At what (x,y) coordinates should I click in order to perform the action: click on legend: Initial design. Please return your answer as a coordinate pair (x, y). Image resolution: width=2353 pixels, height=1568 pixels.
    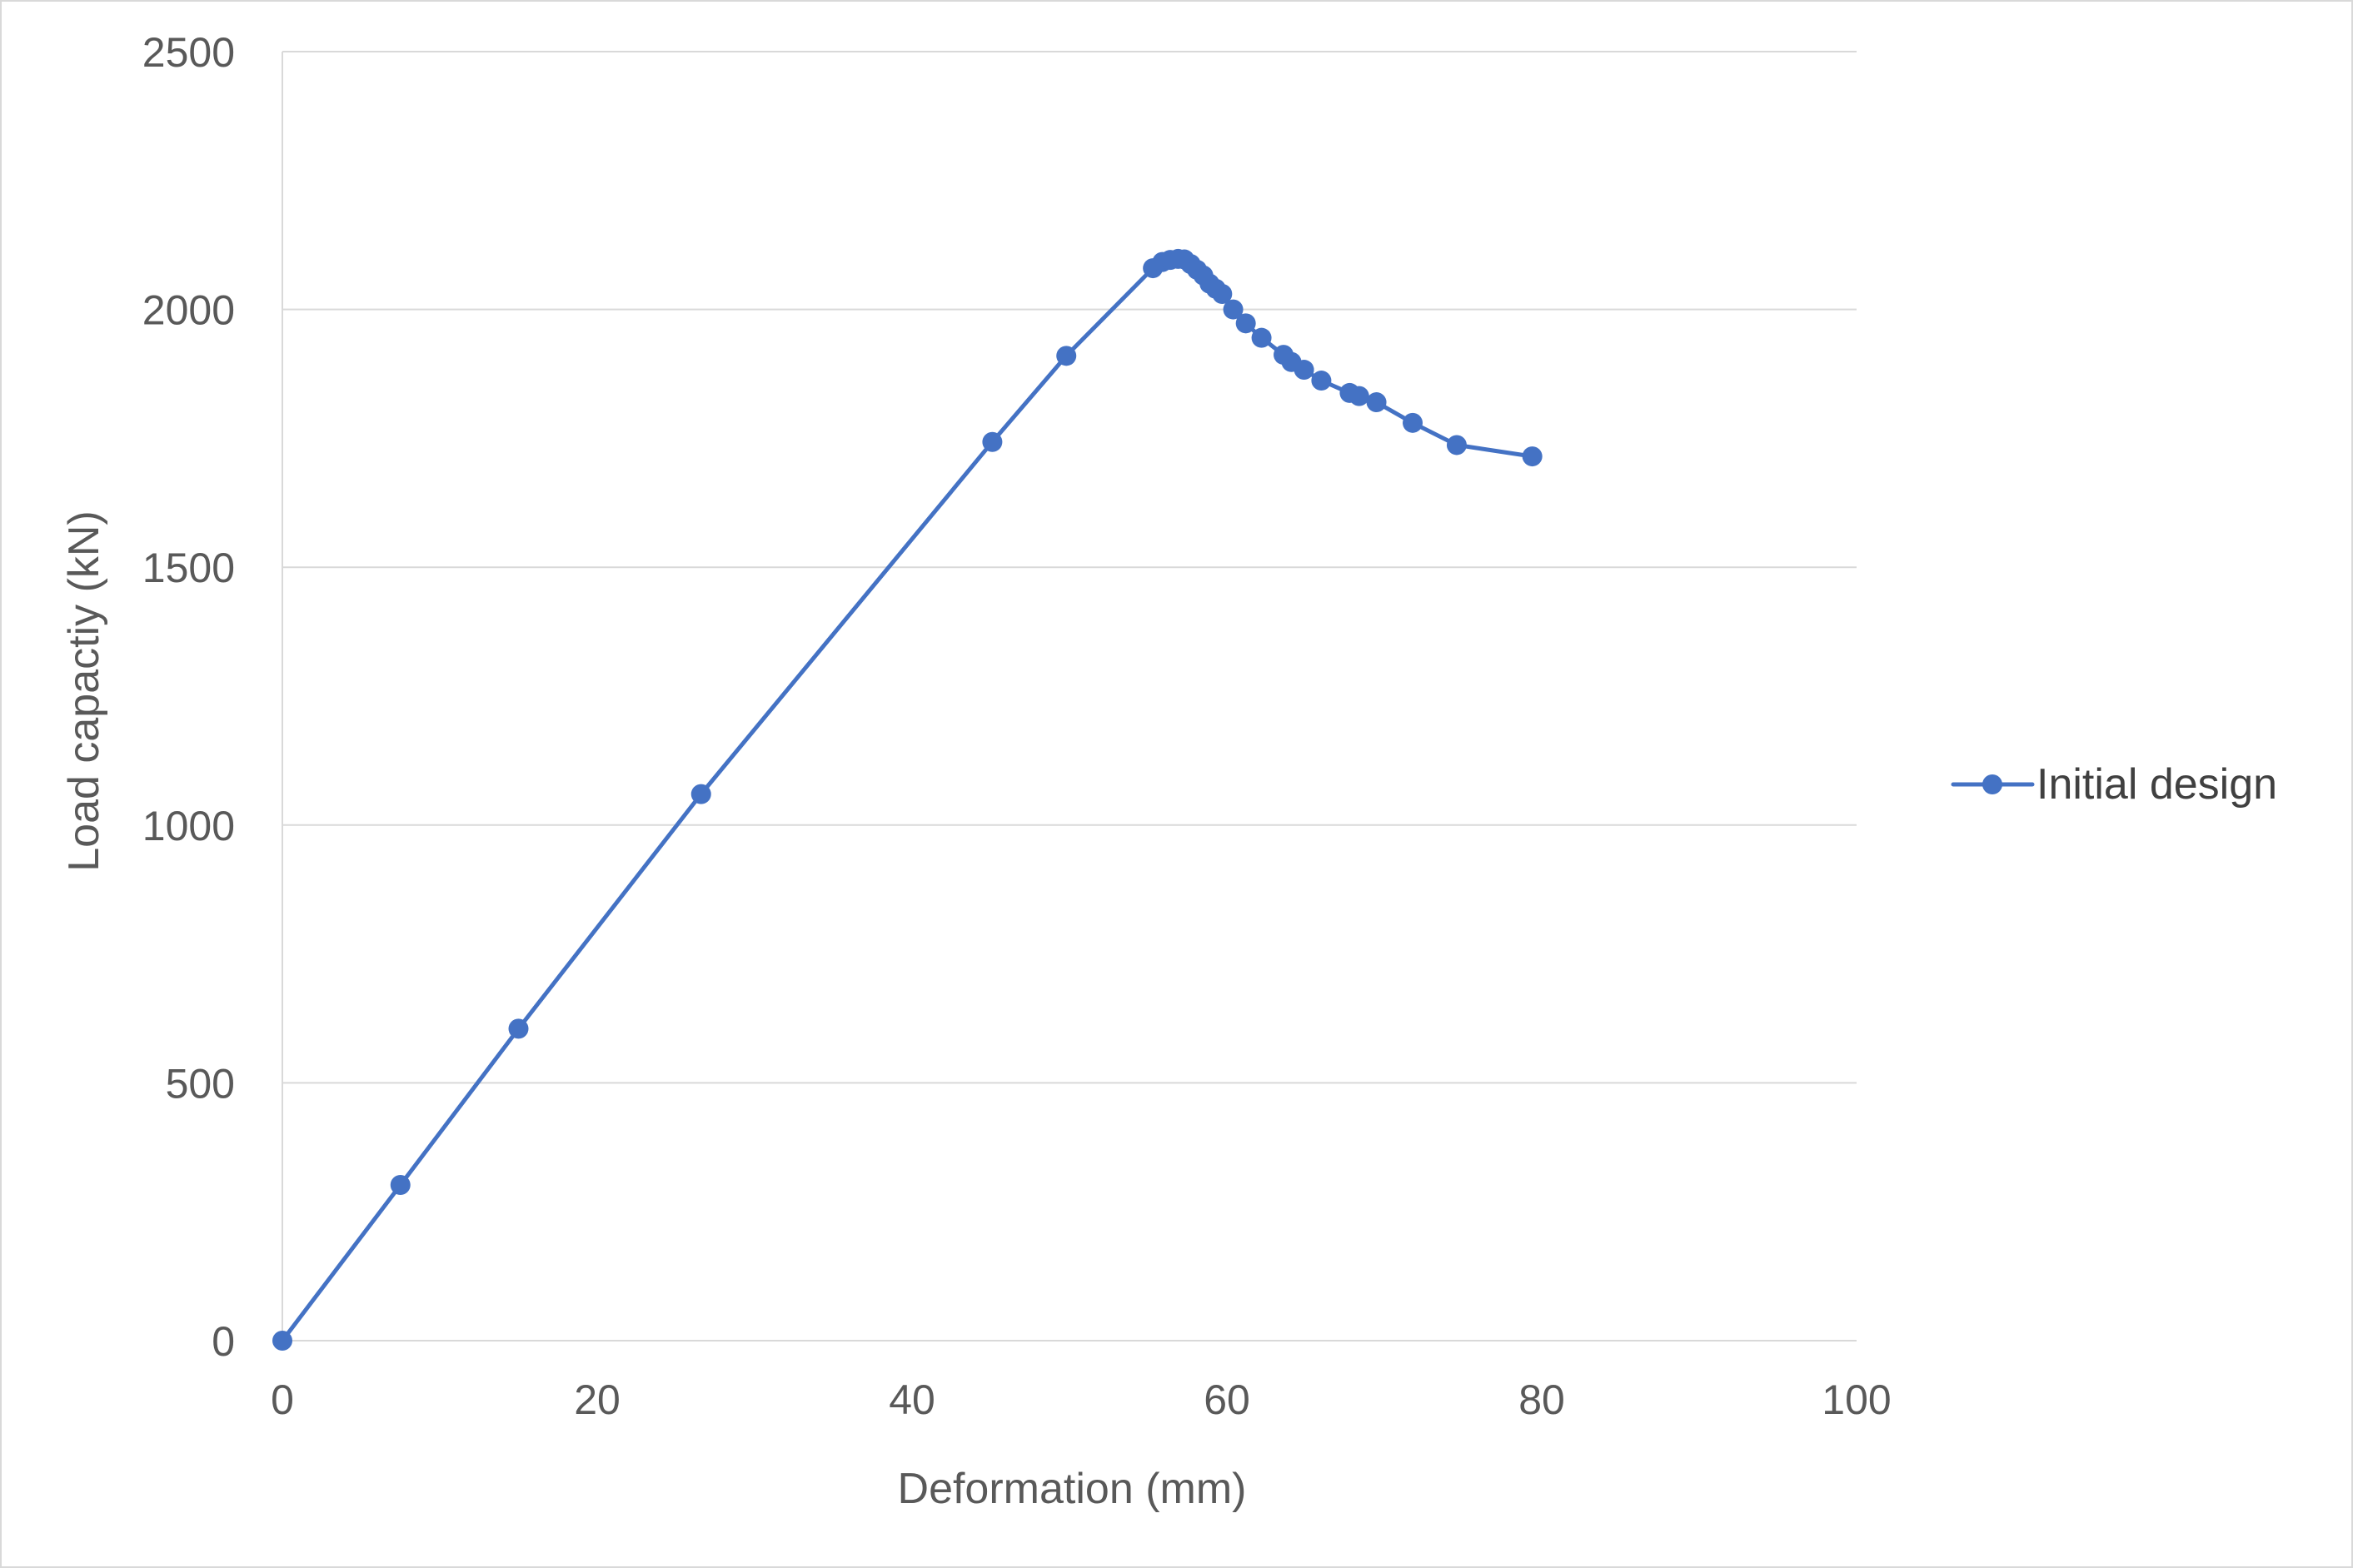
    Looking at the image, I should click on (2114, 784).